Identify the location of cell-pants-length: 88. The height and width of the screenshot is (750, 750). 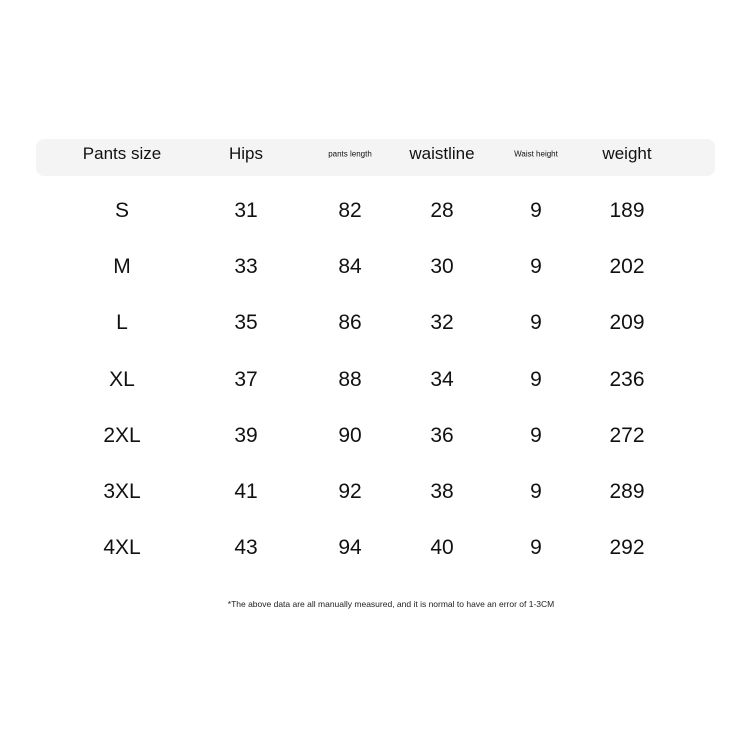
(350, 379).